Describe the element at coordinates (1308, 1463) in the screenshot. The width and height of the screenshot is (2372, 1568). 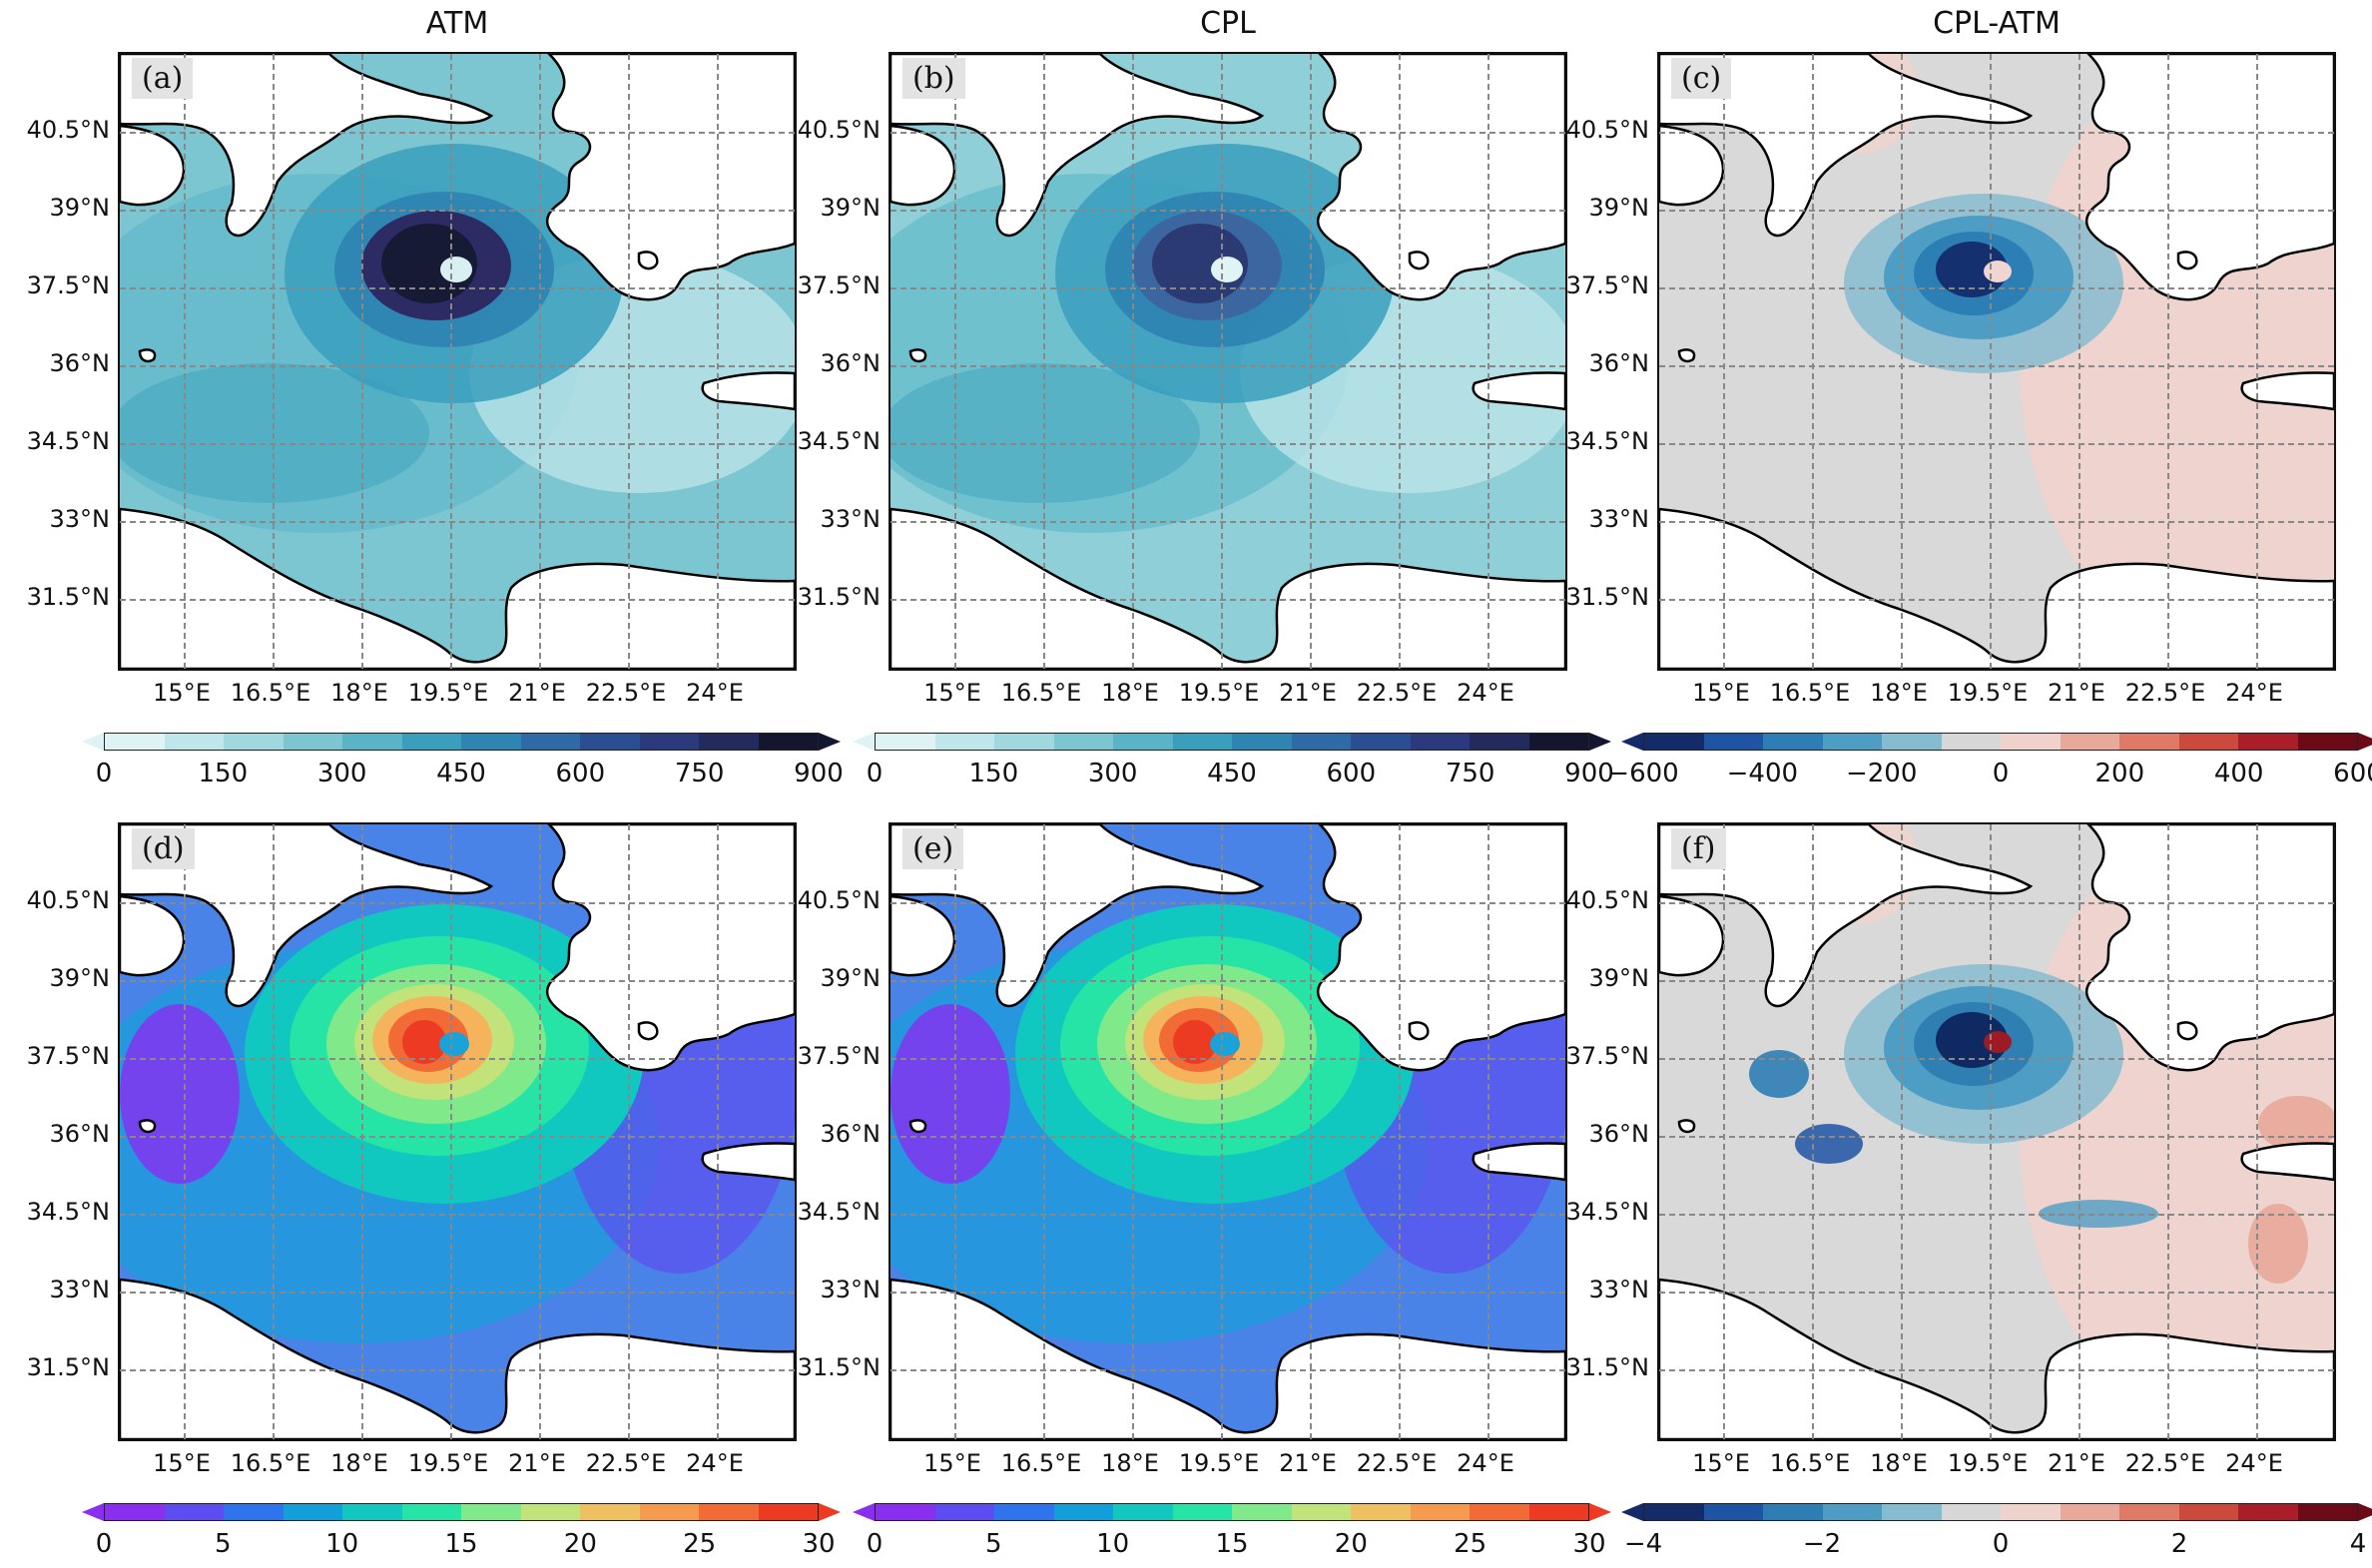
I see `lon-label: 21°E` at that location.